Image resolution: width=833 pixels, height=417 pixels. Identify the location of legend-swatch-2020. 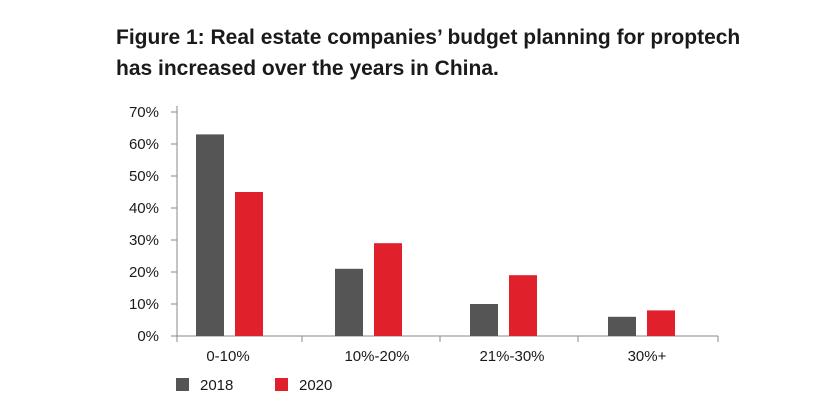
(281, 384).